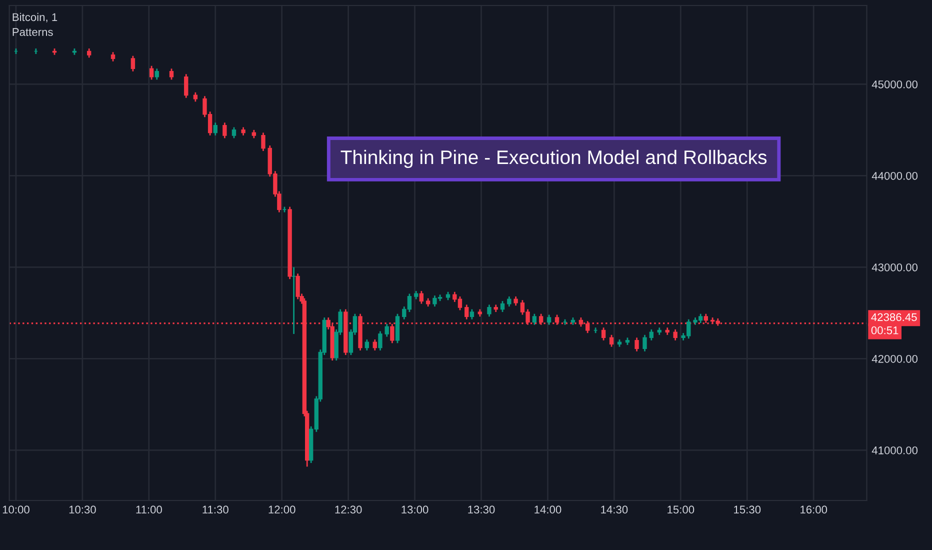 The width and height of the screenshot is (932, 550). What do you see at coordinates (82, 510) in the screenshot?
I see `x-tick-label: 10:30` at bounding box center [82, 510].